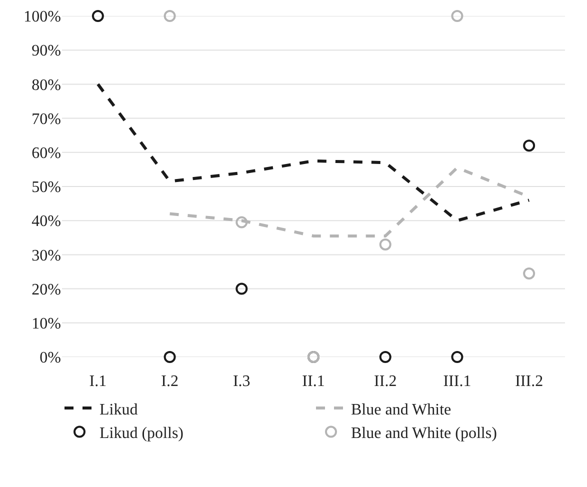  Describe the element at coordinates (313, 381) in the screenshot. I see `x-tick-label: II.1` at that location.